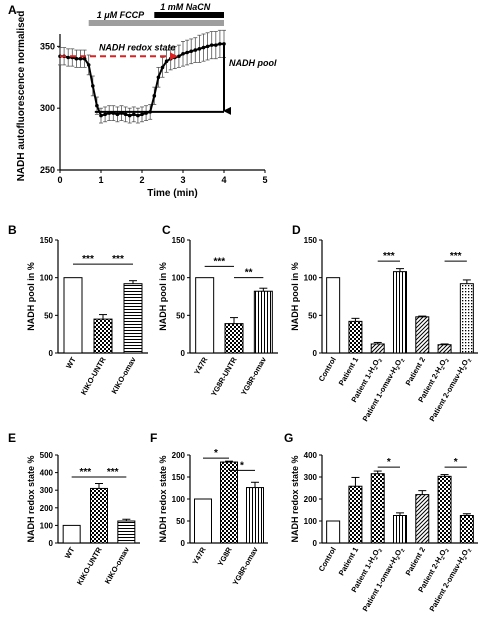 Image resolution: width=480 pixels, height=638 pixels. What do you see at coordinates (163, 498) in the screenshot?
I see `y-axis-label: NADH redox state %` at bounding box center [163, 498].